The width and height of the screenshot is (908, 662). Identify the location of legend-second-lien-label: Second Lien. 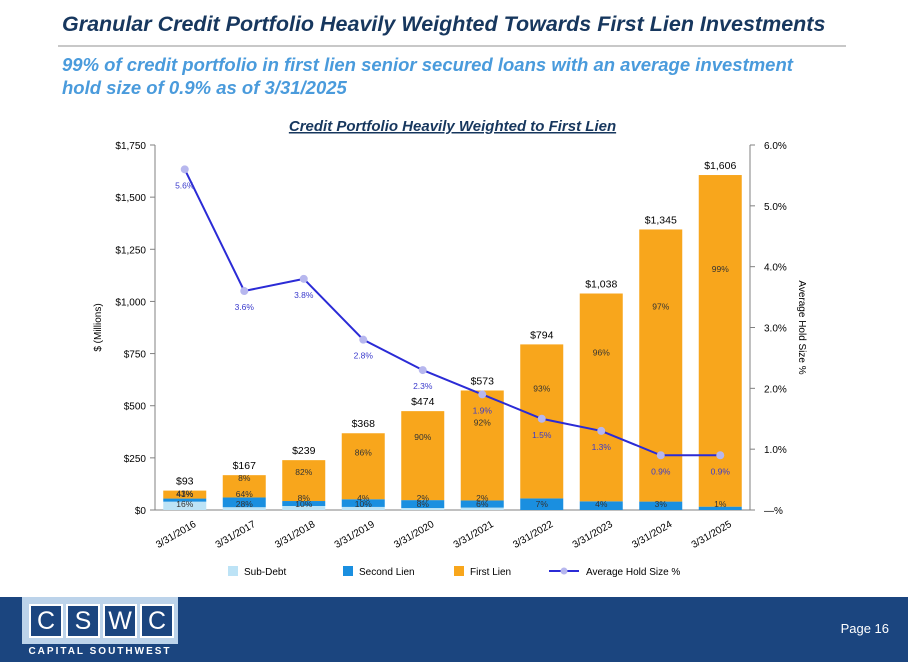
(387, 572).